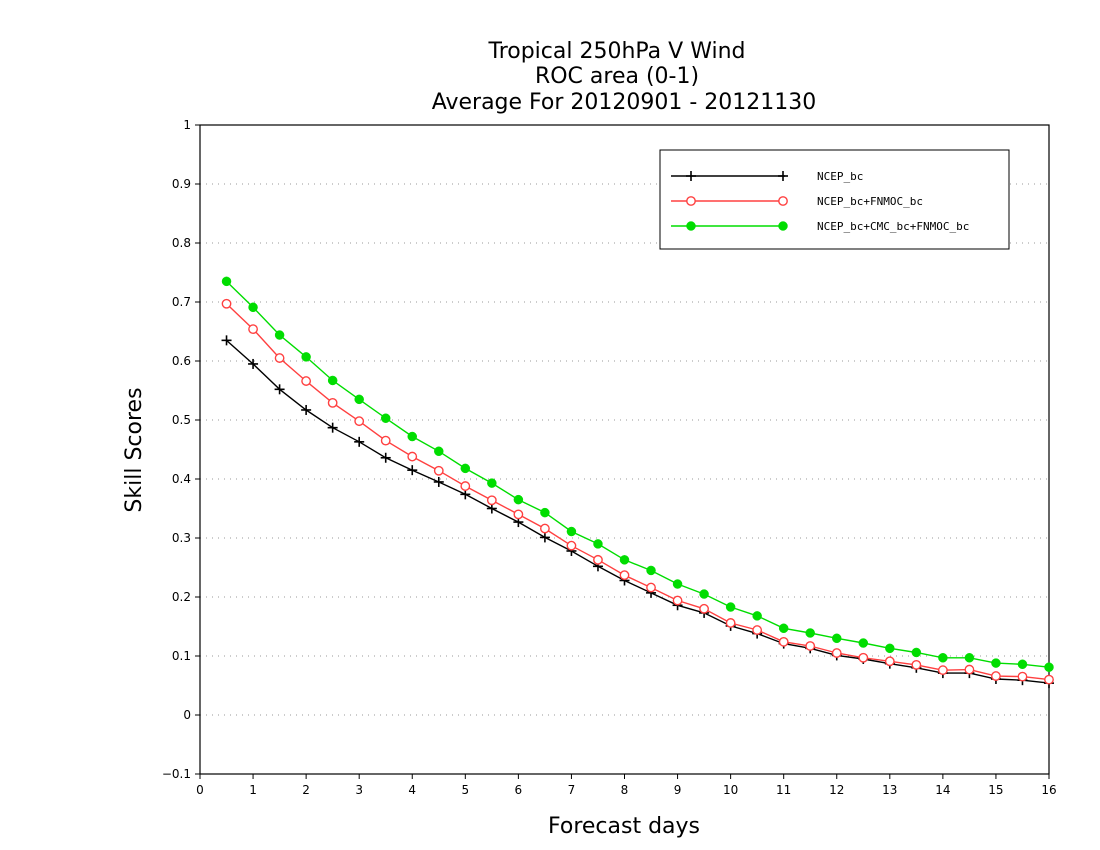 This screenshot has height=850, width=1100. Describe the element at coordinates (181, 538) in the screenshot. I see `y-tick-label: 0.3` at that location.